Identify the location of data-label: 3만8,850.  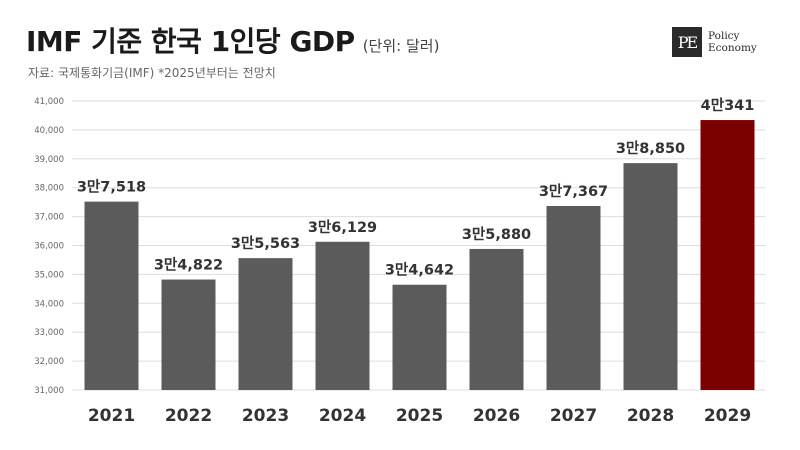
(650, 148).